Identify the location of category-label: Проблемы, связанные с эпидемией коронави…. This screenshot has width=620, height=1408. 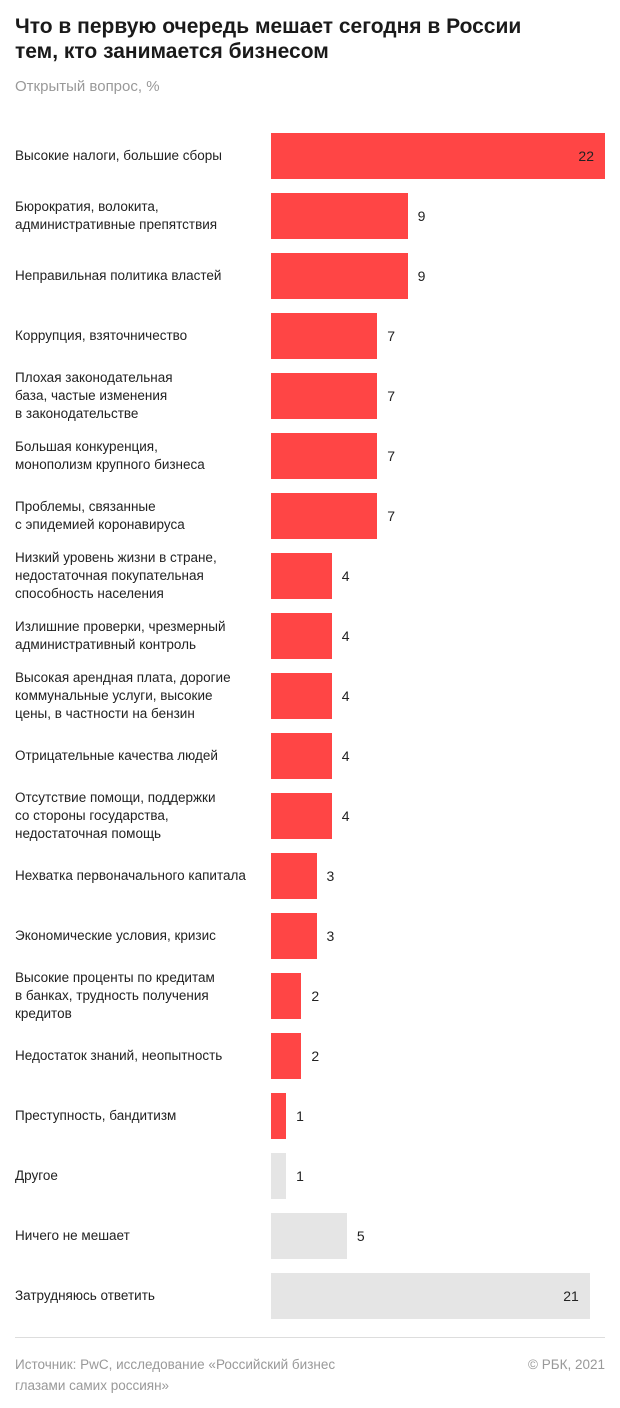
(100, 515).